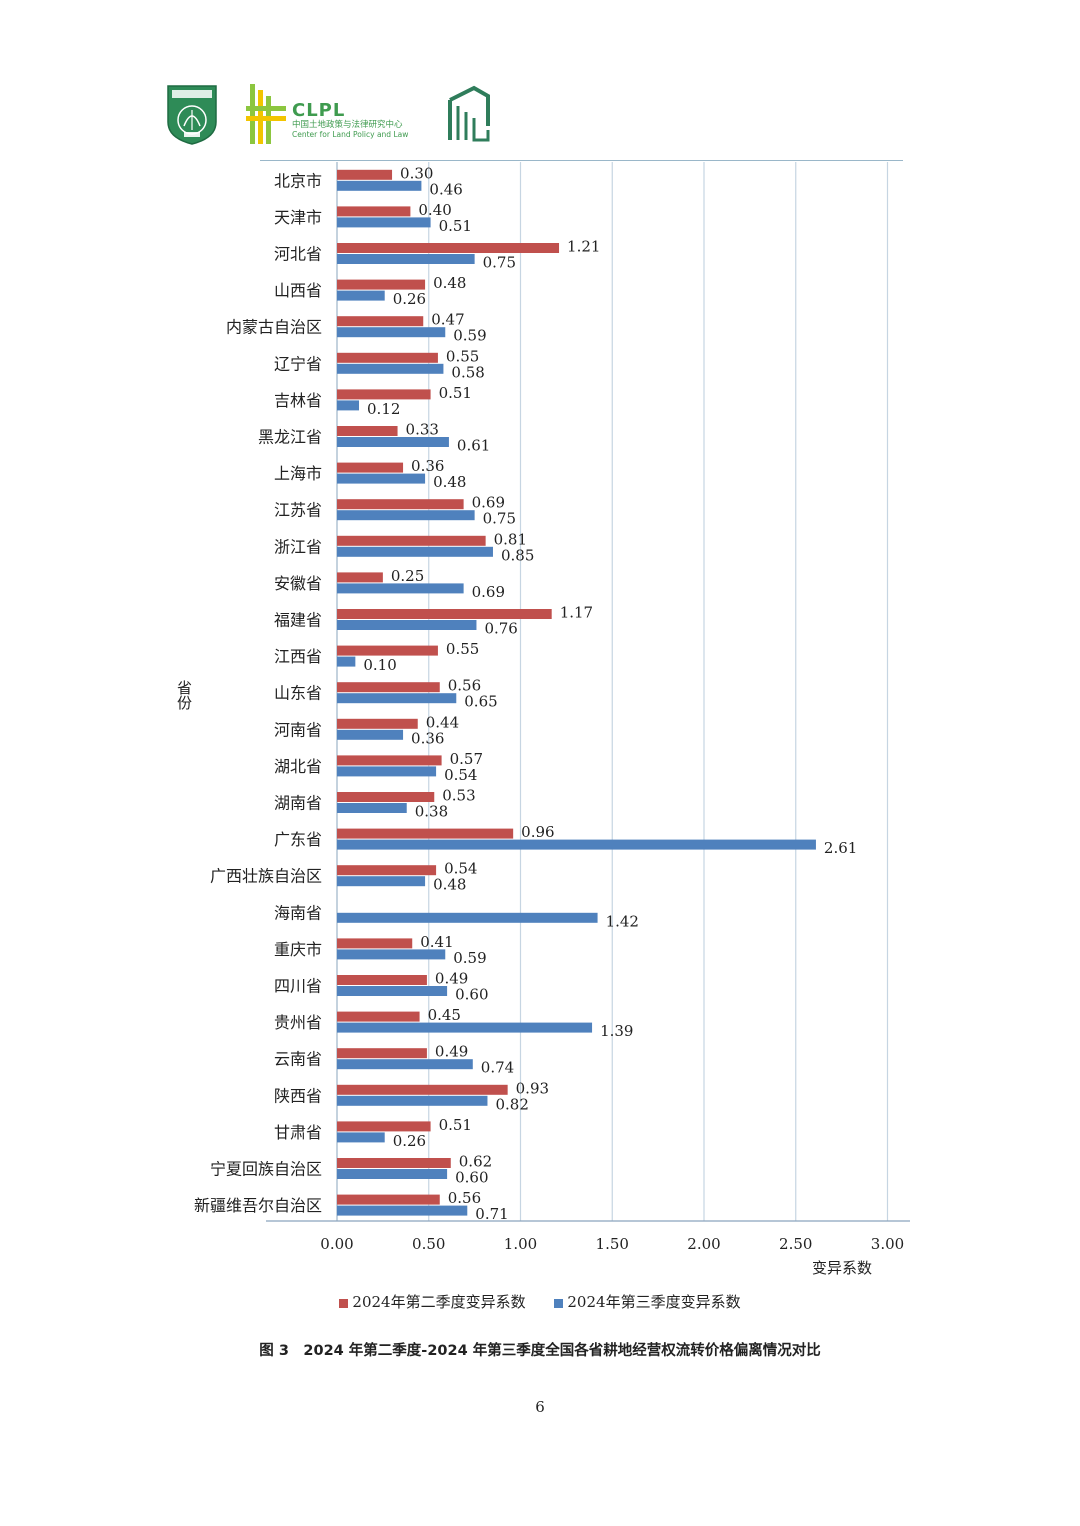 This screenshot has height=1526, width=1080. Describe the element at coordinates (298, 949) in the screenshot. I see `category-label: 重庆市` at that location.